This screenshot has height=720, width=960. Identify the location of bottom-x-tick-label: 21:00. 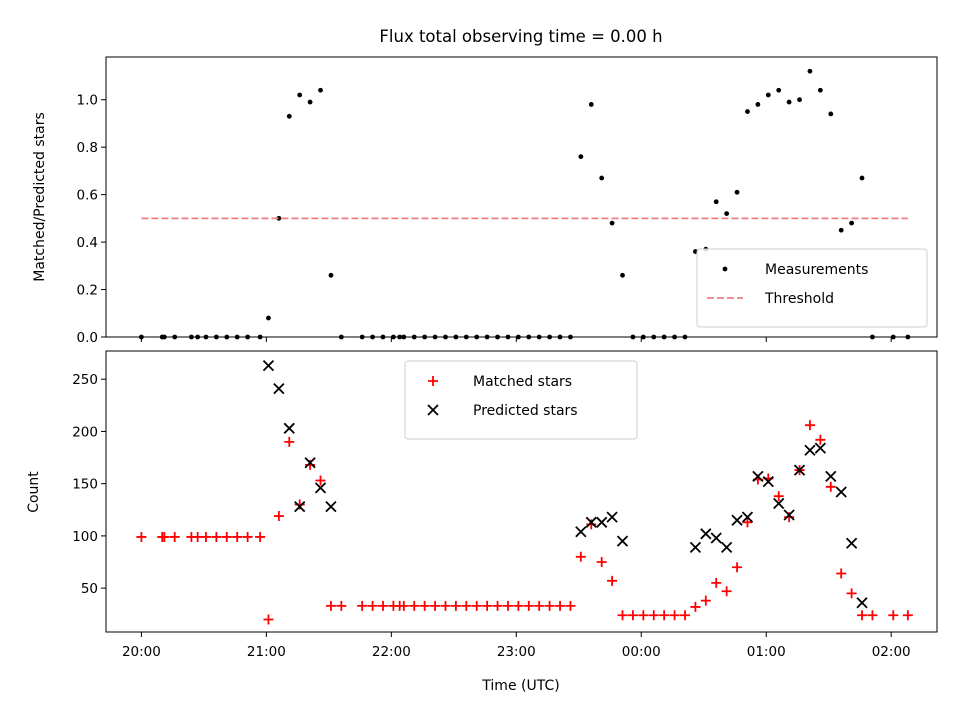
(266, 652).